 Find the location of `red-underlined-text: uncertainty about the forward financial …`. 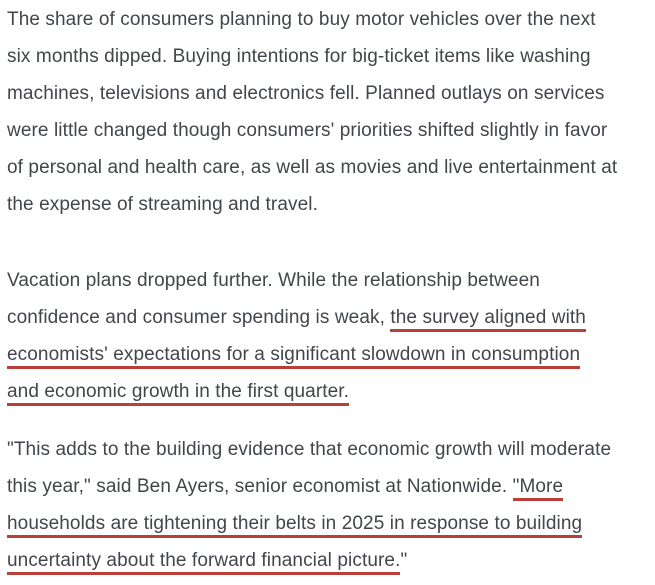

red-underlined-text: uncertainty about the forward financial … is located at coordinates (204, 562).